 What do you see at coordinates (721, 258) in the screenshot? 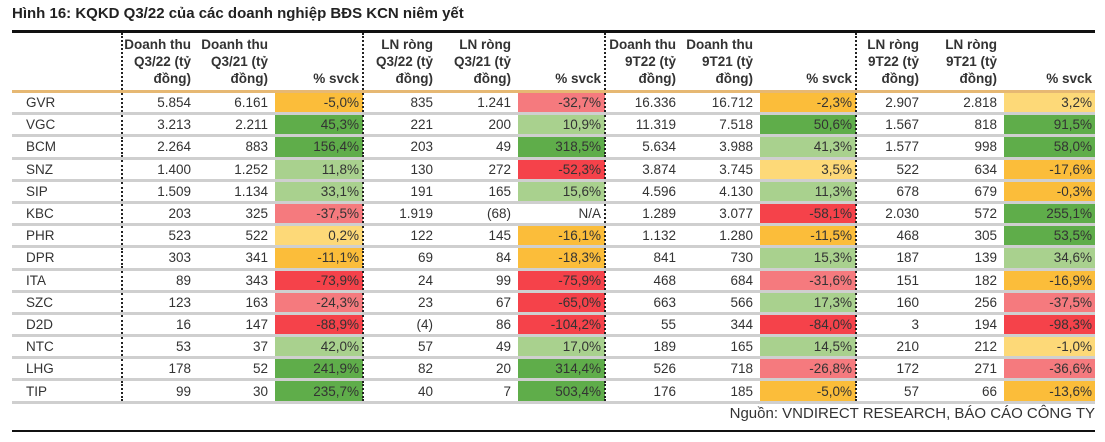
I see `value-cell: 730` at bounding box center [721, 258].